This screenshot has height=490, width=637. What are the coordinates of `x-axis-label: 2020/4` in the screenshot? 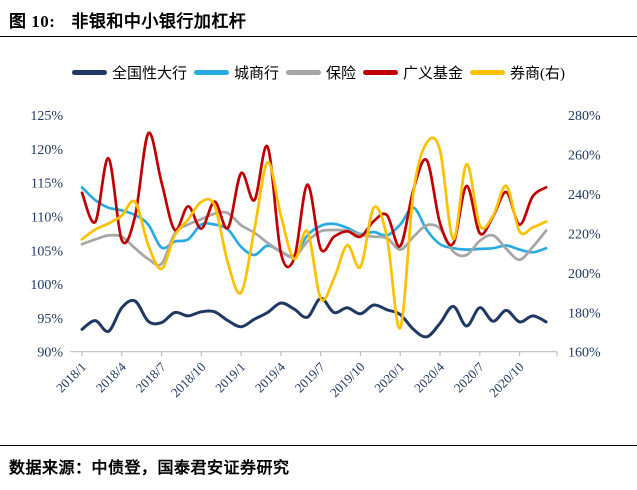 It's located at (429, 377).